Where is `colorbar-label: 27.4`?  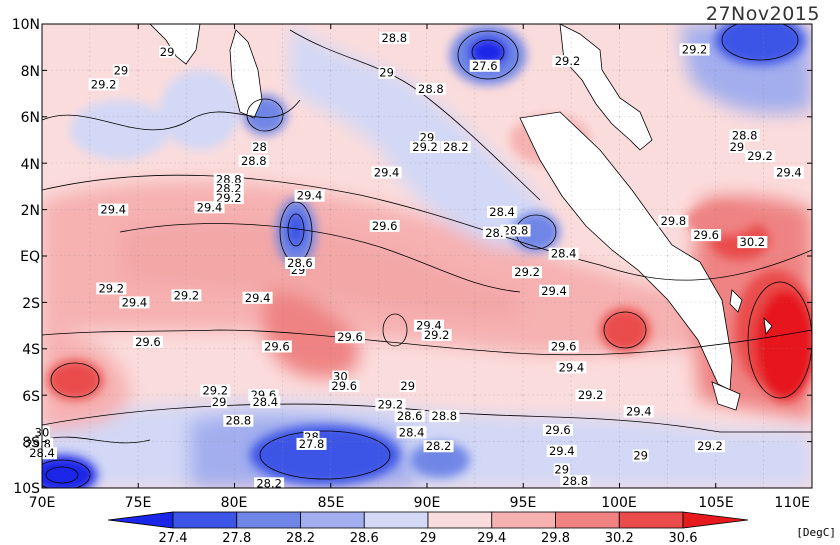 colorbar-label: 27.4 is located at coordinates (173, 538).